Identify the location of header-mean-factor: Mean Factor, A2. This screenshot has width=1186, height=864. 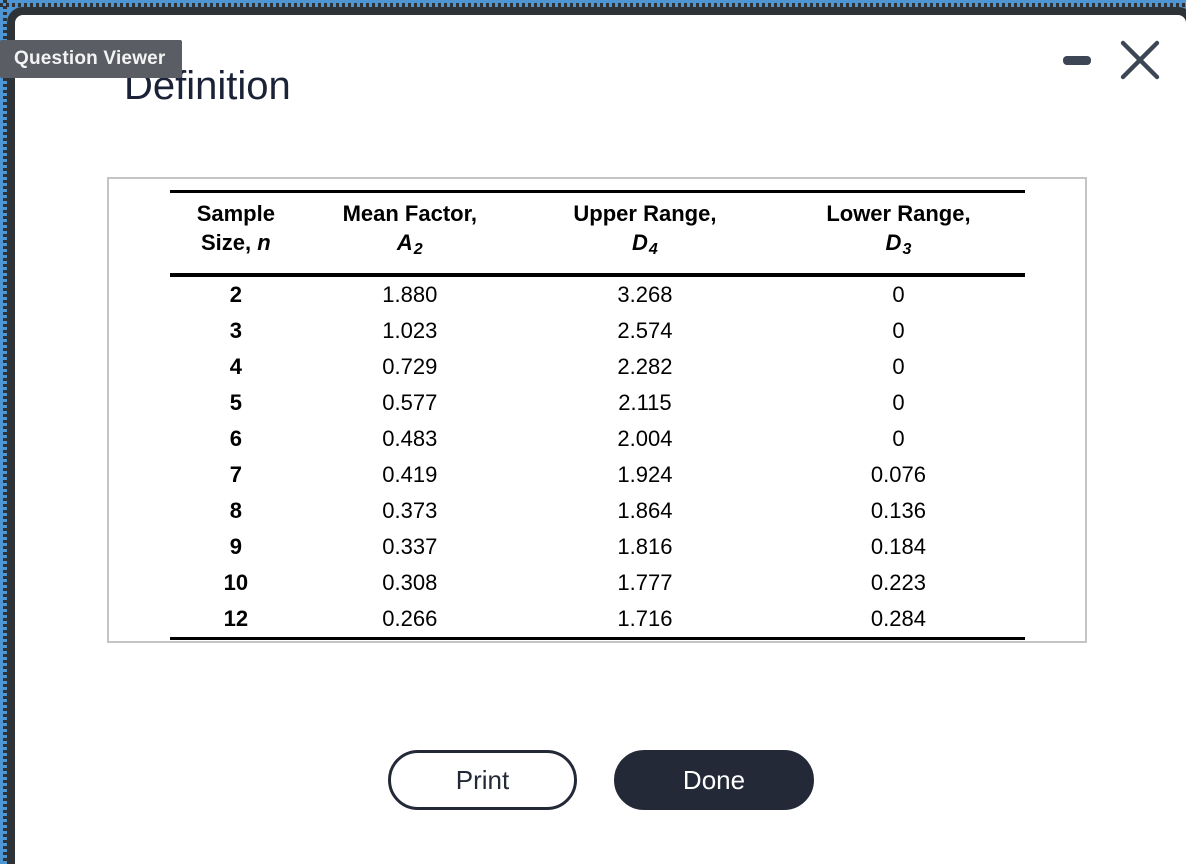
(410, 229).